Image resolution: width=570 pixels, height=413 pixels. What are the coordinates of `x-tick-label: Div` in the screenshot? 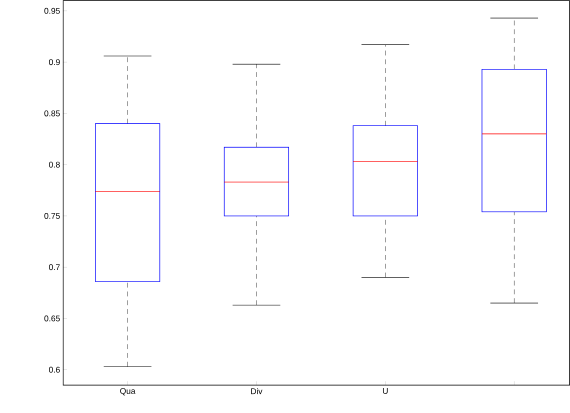 It's located at (256, 391).